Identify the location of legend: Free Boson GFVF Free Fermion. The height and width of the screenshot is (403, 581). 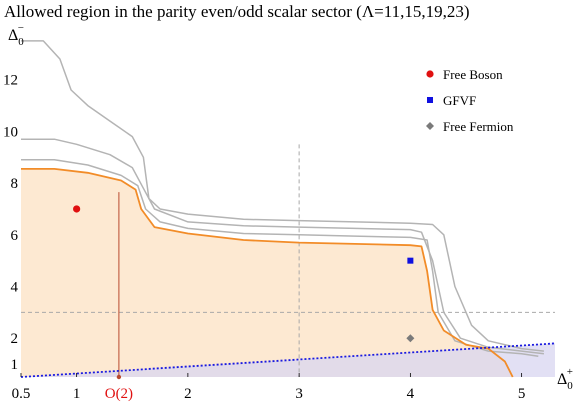
(470, 100).